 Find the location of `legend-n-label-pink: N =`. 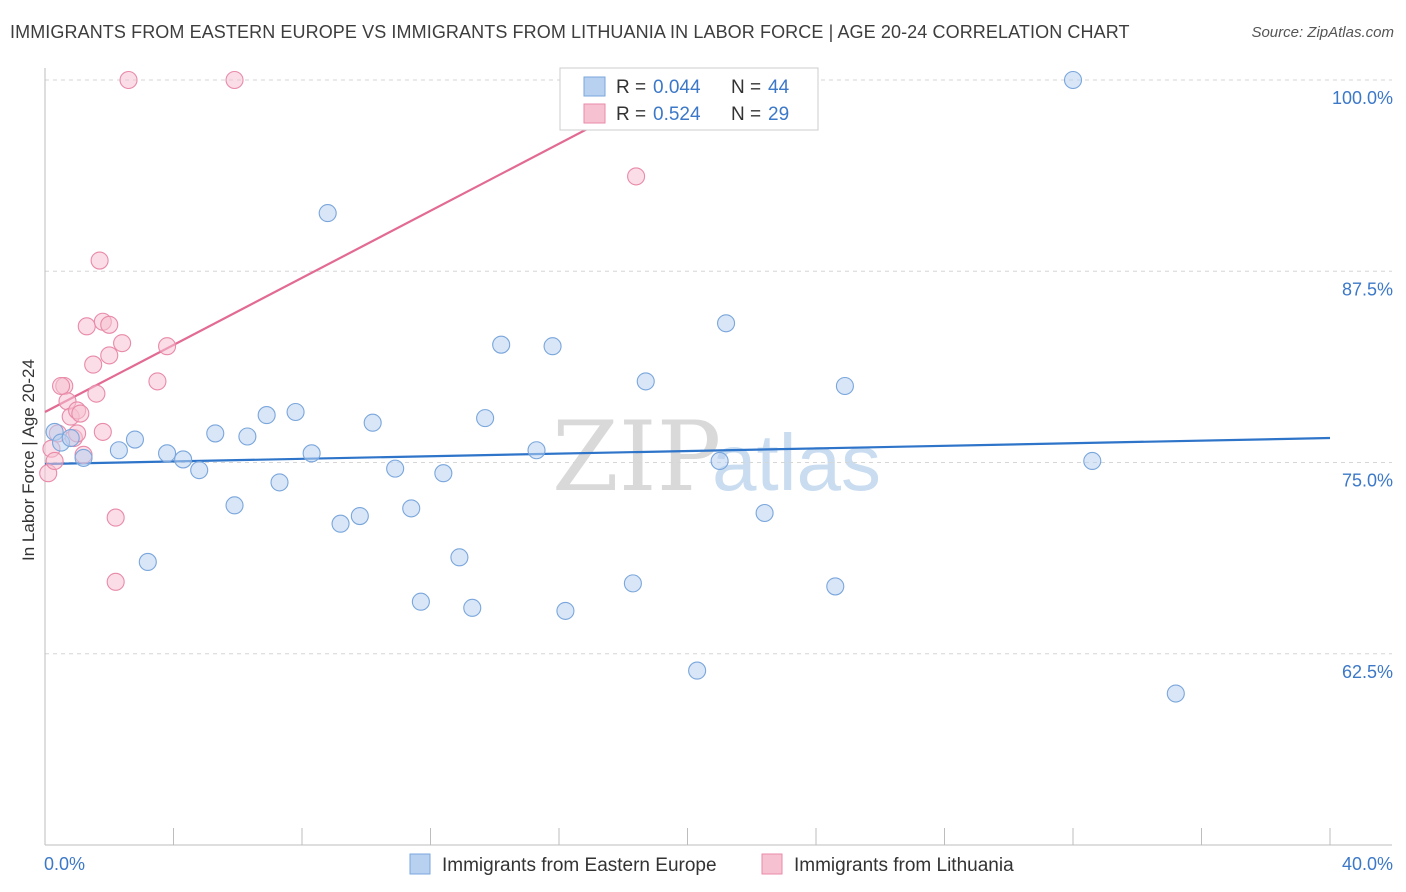

legend-n-label-pink: N = is located at coordinates (746, 114).